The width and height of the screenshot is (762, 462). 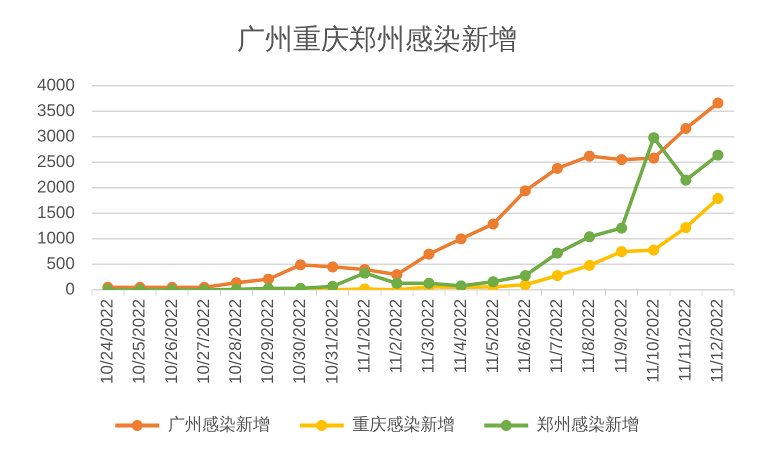 I want to click on x-tick-label: 11/2/2022, so click(x=396, y=336).